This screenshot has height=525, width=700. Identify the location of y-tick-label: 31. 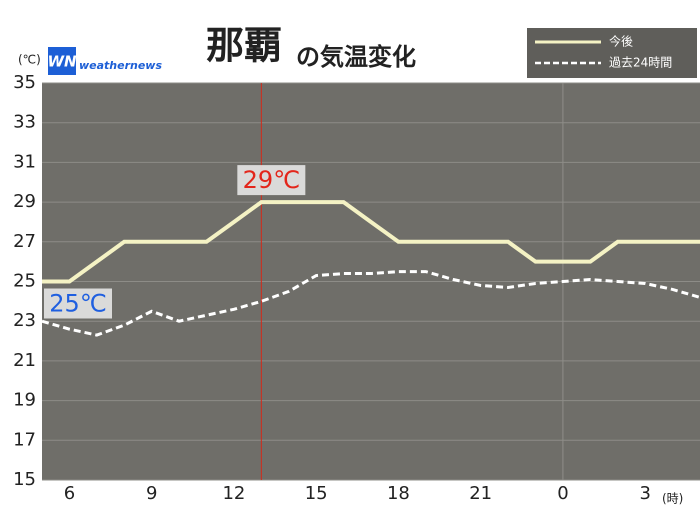
(24, 161).